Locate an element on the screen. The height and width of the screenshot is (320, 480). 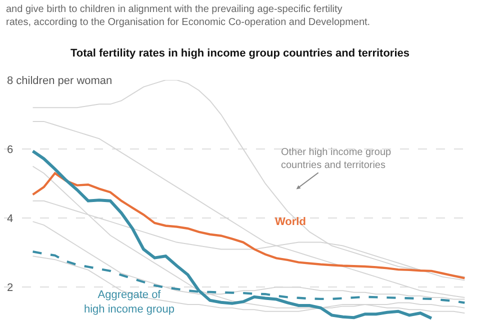
y-tick-label: 2 is located at coordinates (10, 288).